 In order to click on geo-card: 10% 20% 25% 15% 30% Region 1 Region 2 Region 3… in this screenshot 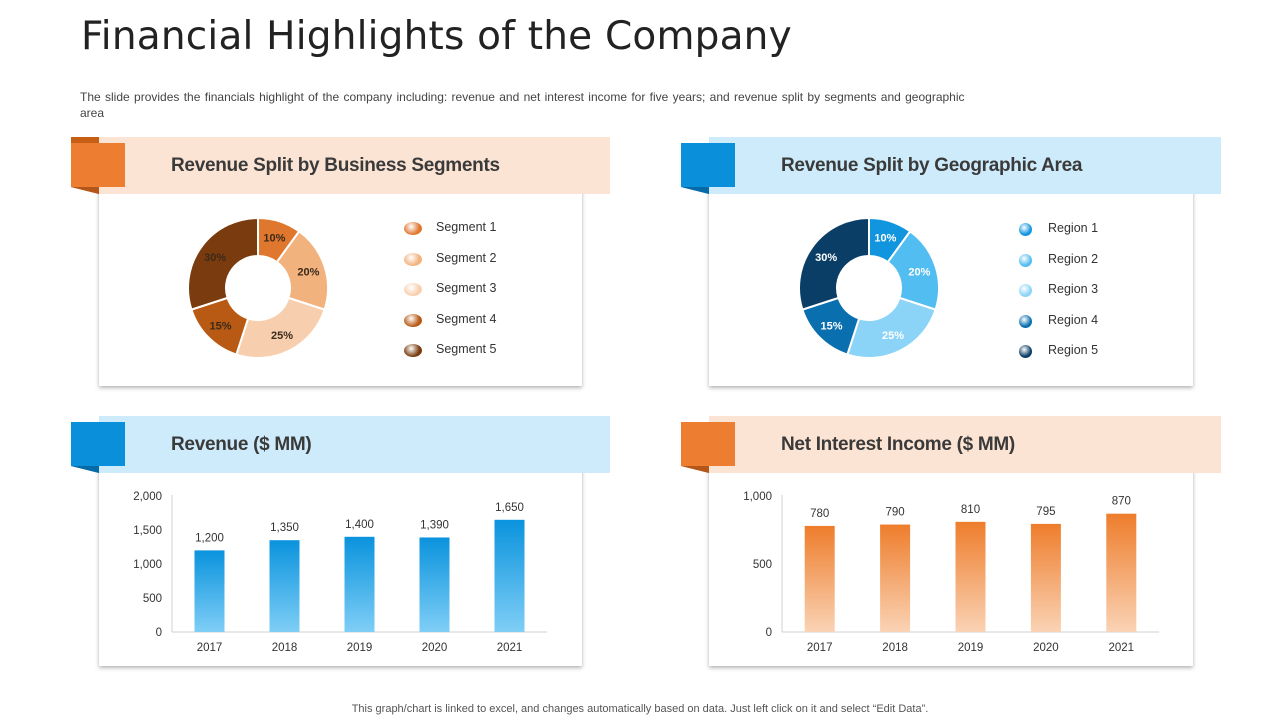, I will do `click(951, 286)`.